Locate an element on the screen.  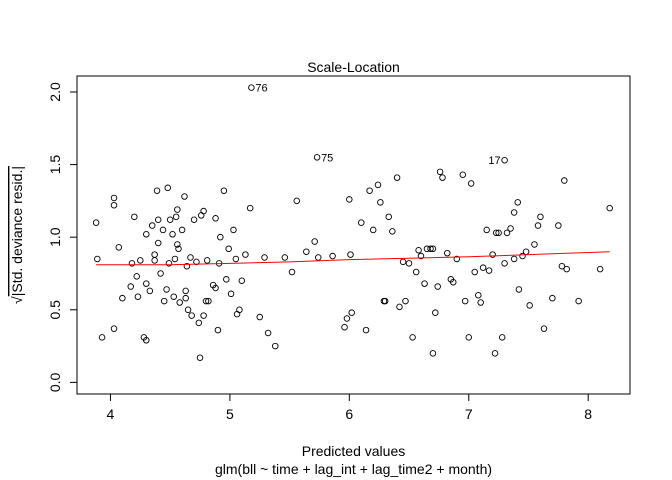
y-tick-label: 0.5 is located at coordinates (55, 310).